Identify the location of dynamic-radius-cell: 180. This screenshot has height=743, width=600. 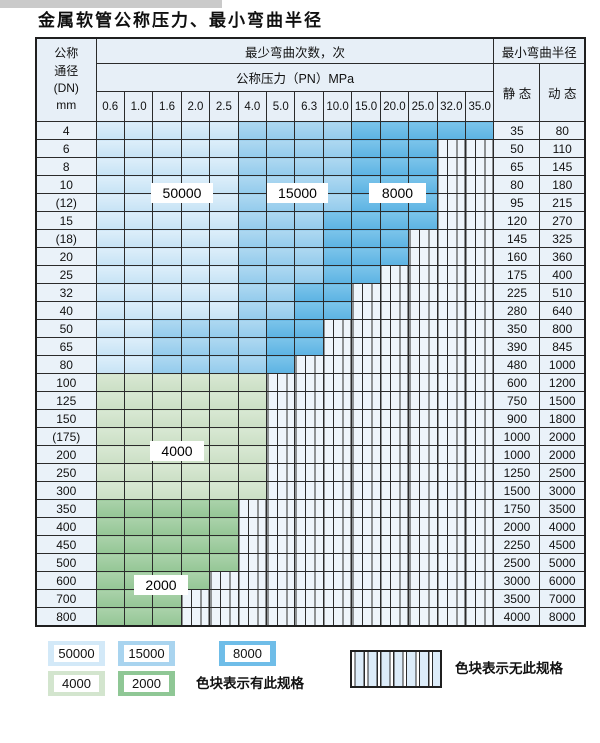
(562, 184).